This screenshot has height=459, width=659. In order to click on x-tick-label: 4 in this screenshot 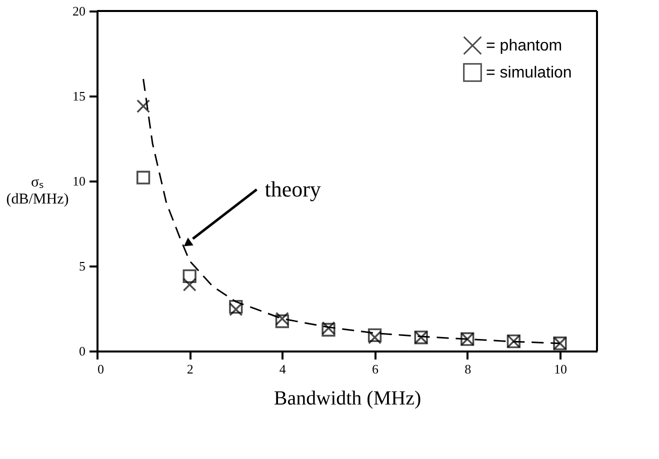, I will do `click(282, 369)`.